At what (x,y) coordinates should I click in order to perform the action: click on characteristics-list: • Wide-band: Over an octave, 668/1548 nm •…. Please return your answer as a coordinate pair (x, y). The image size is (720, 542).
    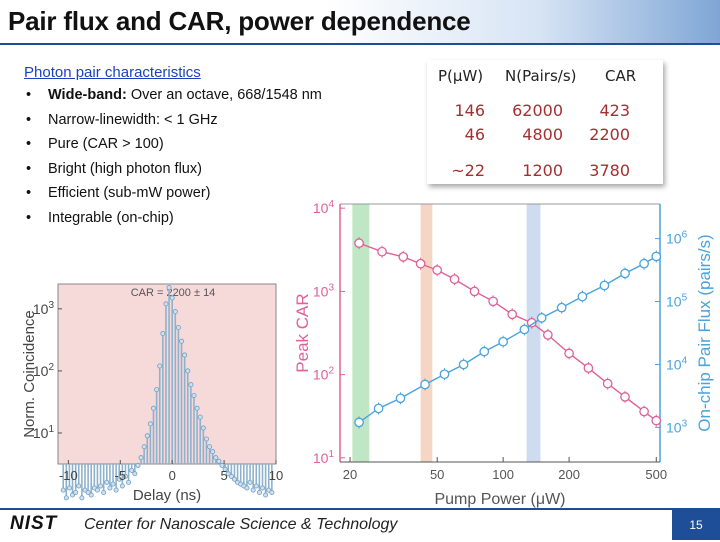
    Looking at the image, I should click on (174, 160).